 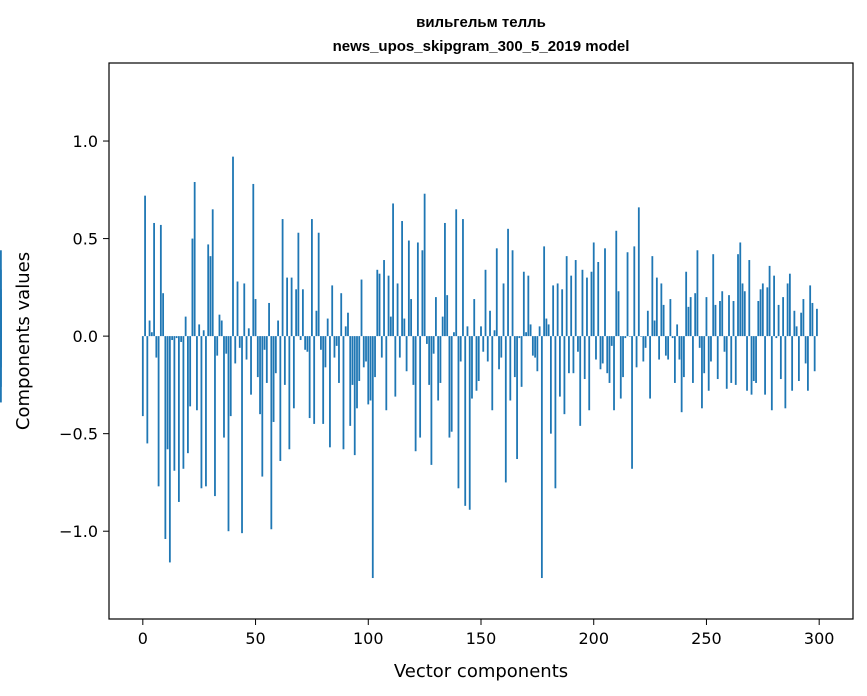 I want to click on x-tick-label: 300, so click(x=819, y=638).